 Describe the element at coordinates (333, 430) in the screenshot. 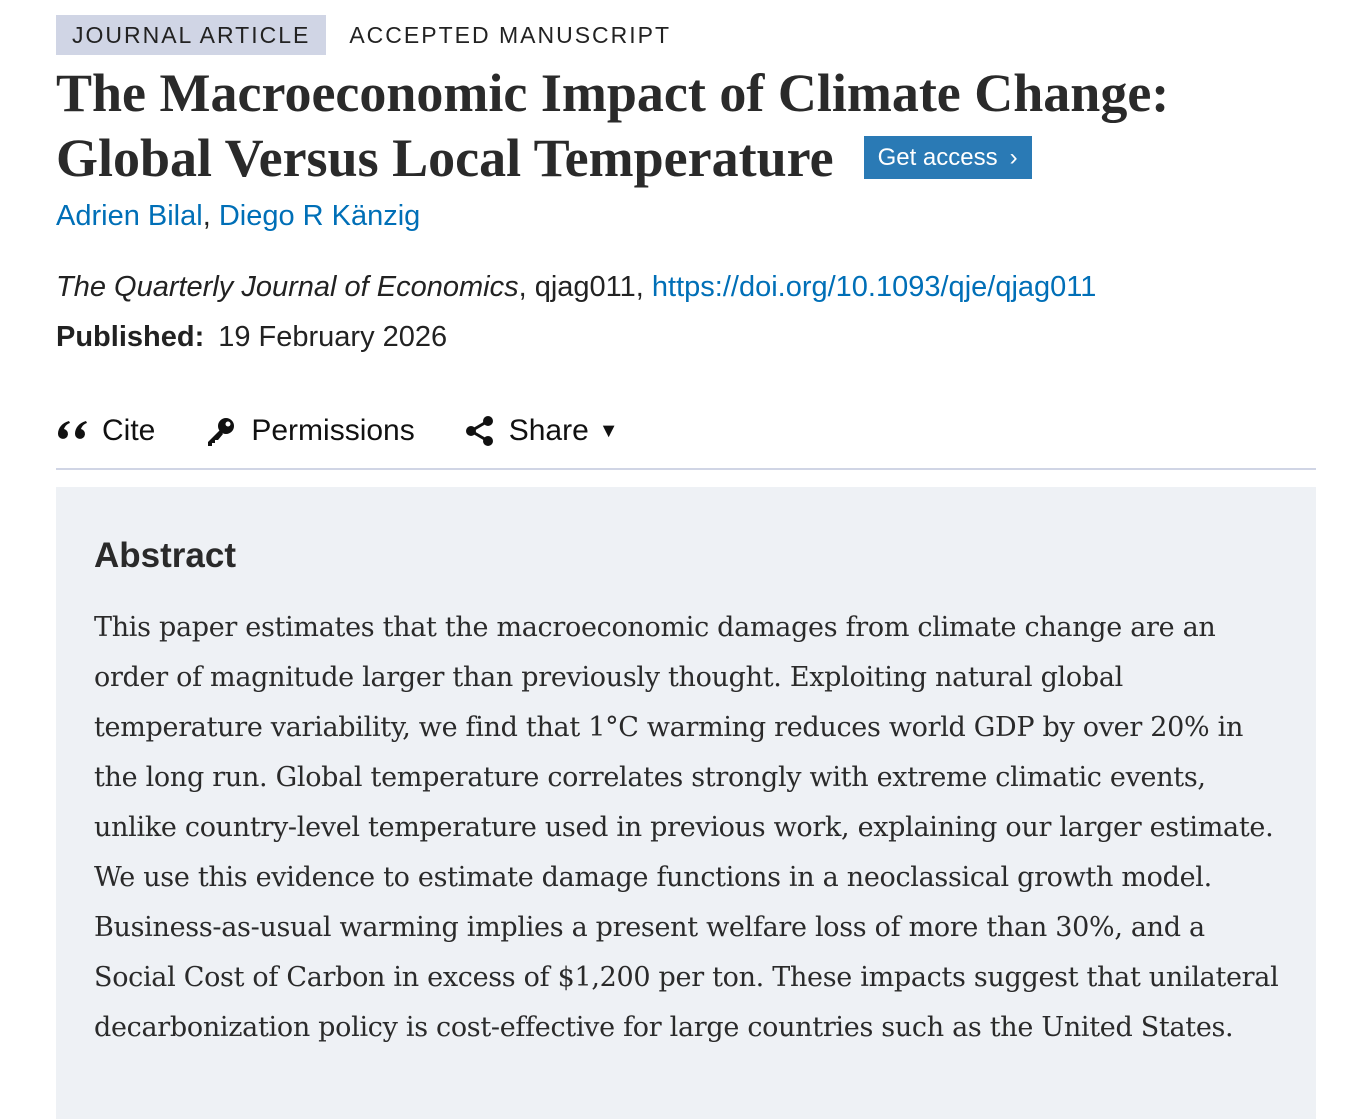

I see `permissions-label: Permissions` at that location.